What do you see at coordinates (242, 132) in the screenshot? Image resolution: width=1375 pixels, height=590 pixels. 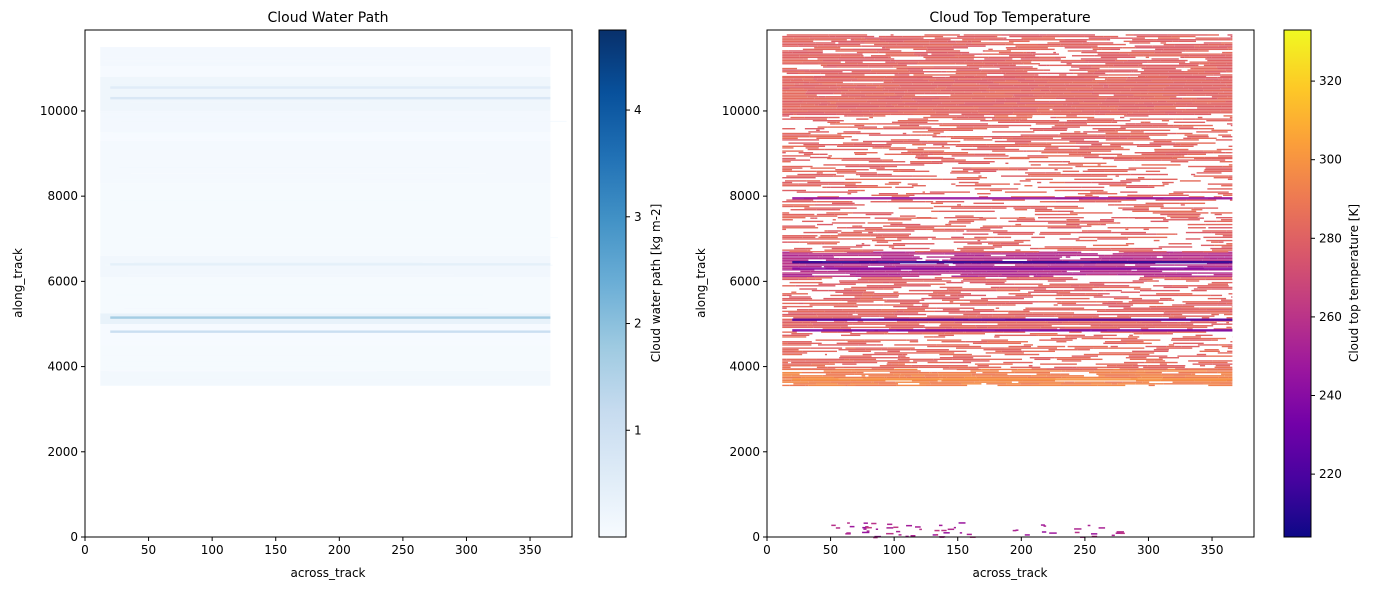 I see `heatmap-texture` at bounding box center [242, 132].